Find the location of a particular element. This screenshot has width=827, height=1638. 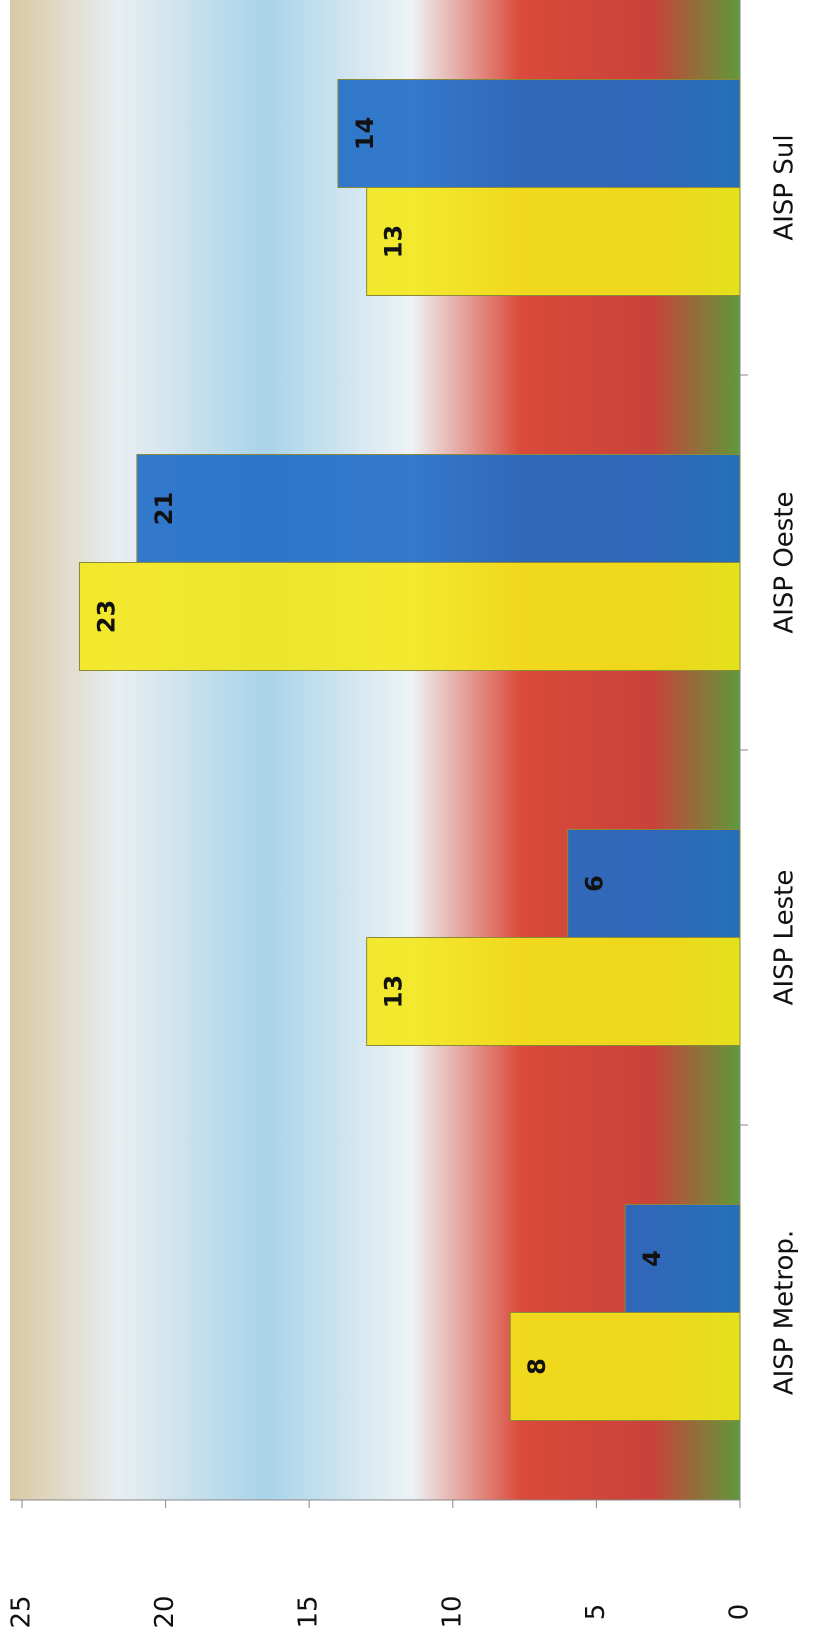

value-label: 14 is located at coordinates (365, 133).